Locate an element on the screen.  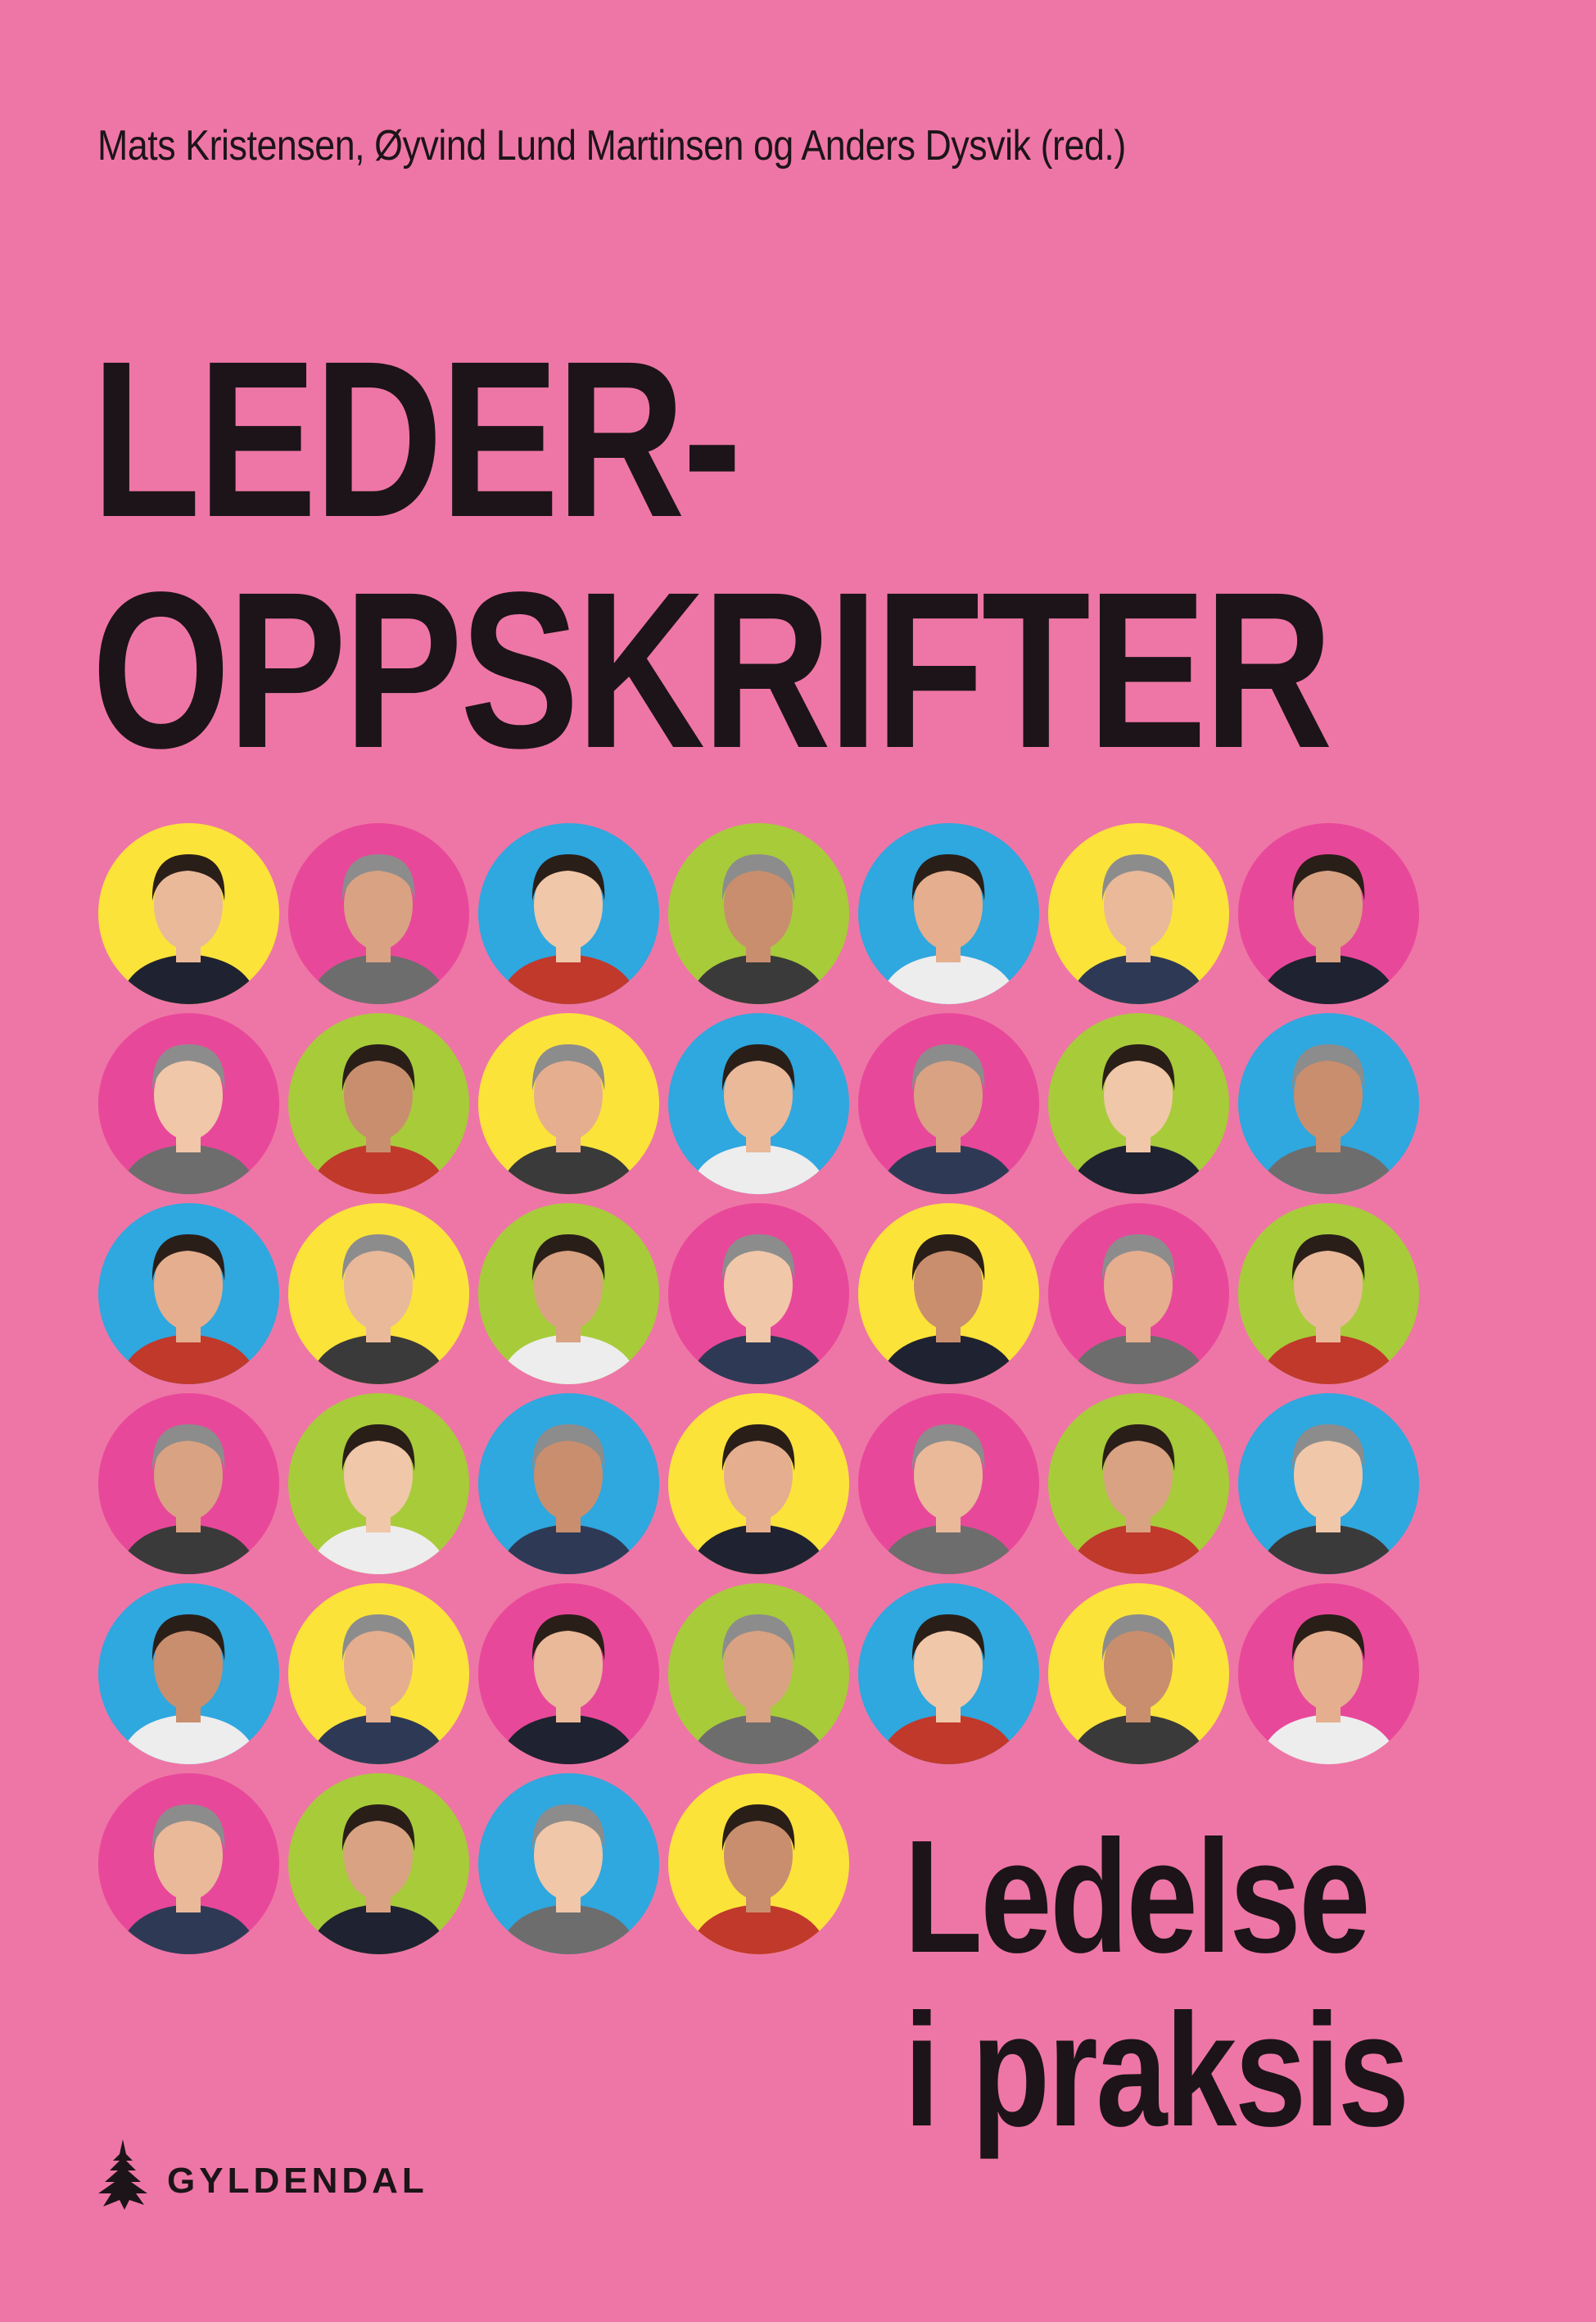
publisher-name: GYLDENDAL is located at coordinates (297, 2181).